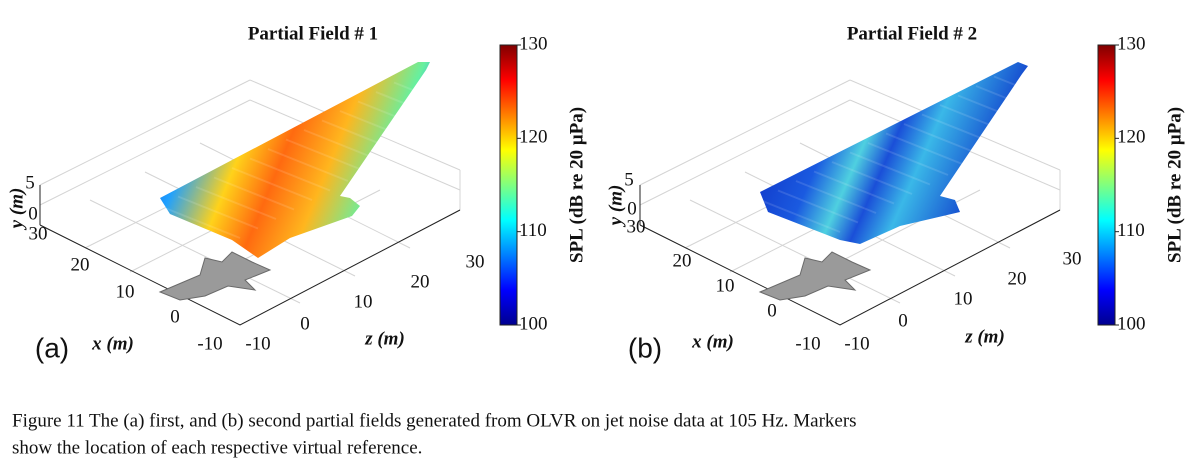 The width and height of the screenshot is (1200, 476). Describe the element at coordinates (52, 347) in the screenshot. I see `panel-tag: (a)` at that location.